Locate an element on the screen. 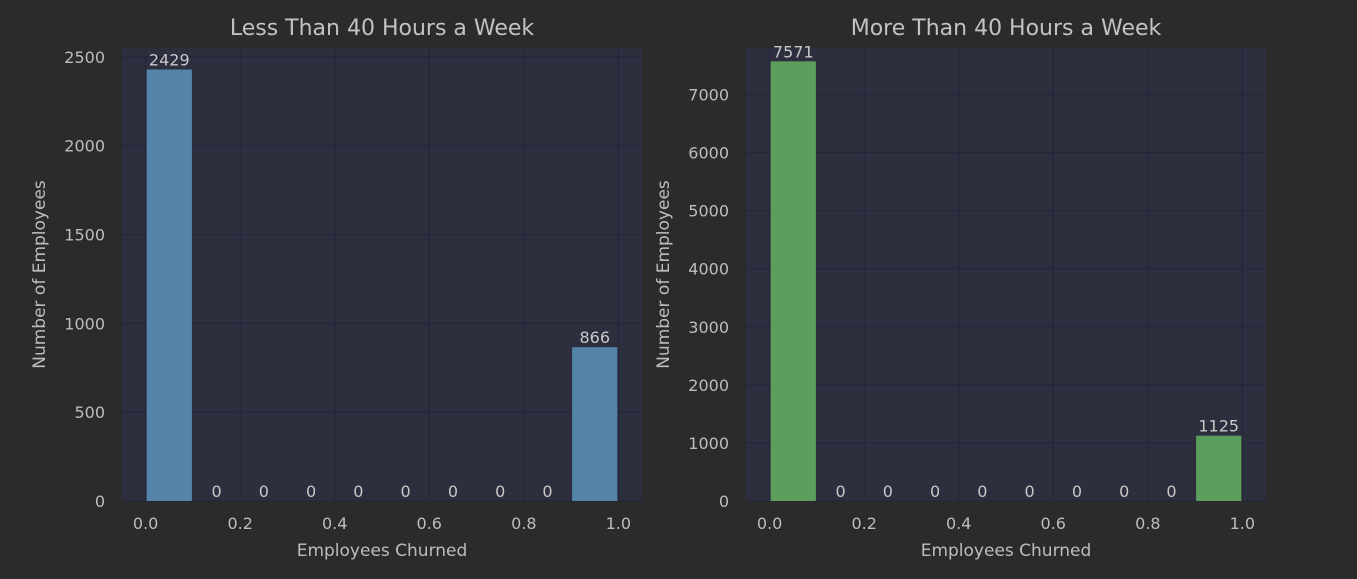  y-tick-label: 2500 is located at coordinates (84, 57).